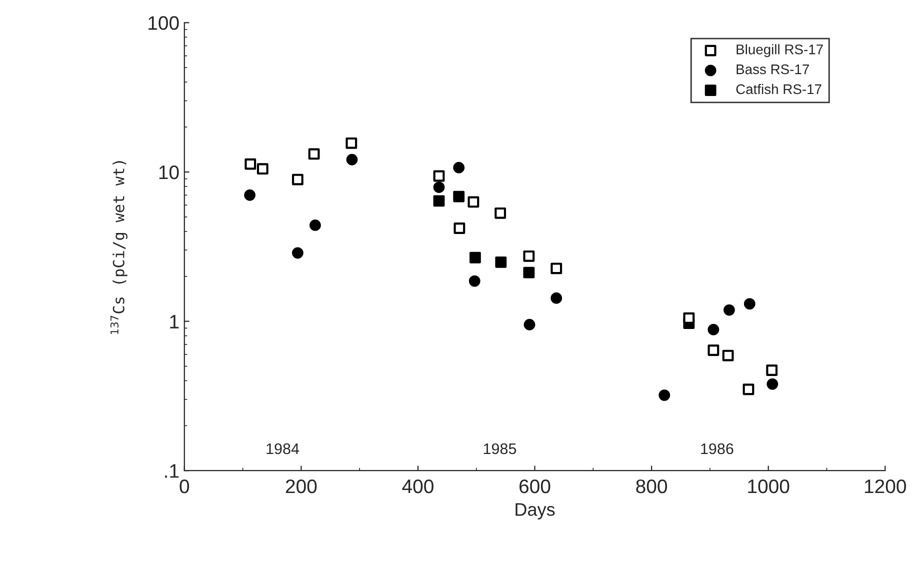 This screenshot has width=922, height=567. I want to click on y-tick-label: 1, so click(174, 321).